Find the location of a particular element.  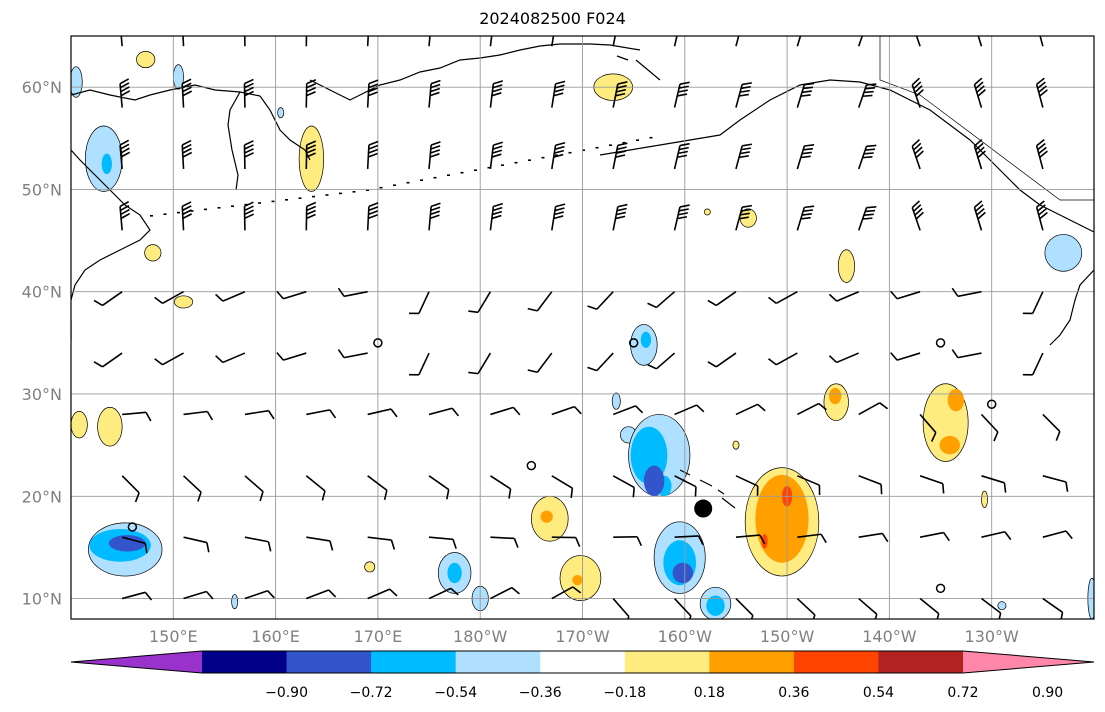

latitude-label: 20°N is located at coordinates (42, 496).